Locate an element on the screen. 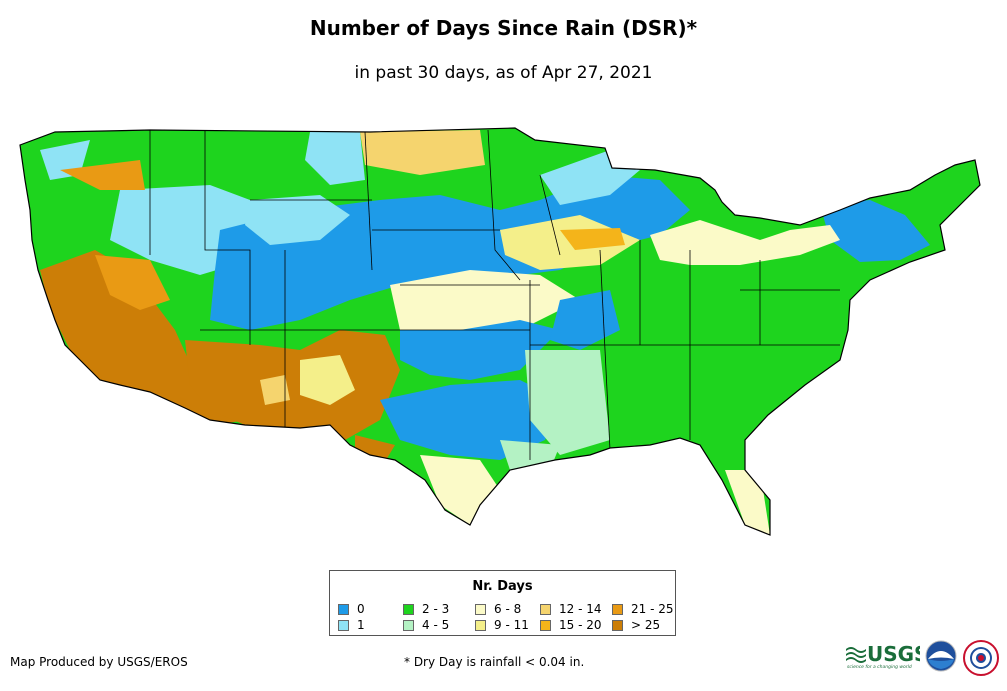 The image size is (1007, 691). legend-item: 9 - 11 is located at coordinates (502, 625).